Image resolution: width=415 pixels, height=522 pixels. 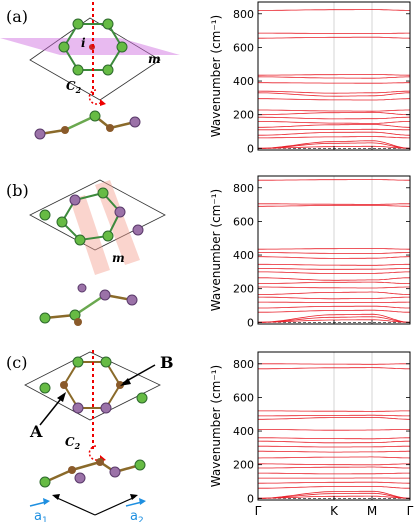 What do you see at coordinates (17, 190) in the screenshot?
I see `panel-label-b: (b)` at bounding box center [17, 190].